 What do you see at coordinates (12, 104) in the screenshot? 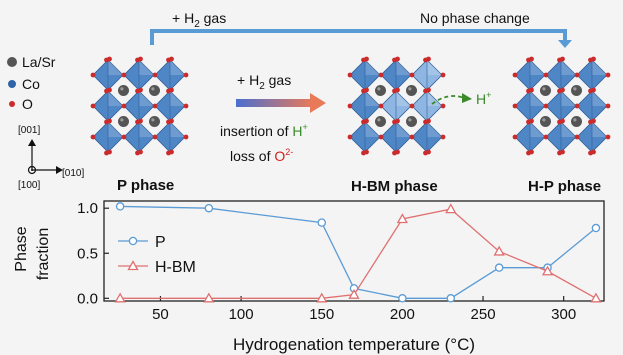
I see `o-dot` at bounding box center [12, 104].